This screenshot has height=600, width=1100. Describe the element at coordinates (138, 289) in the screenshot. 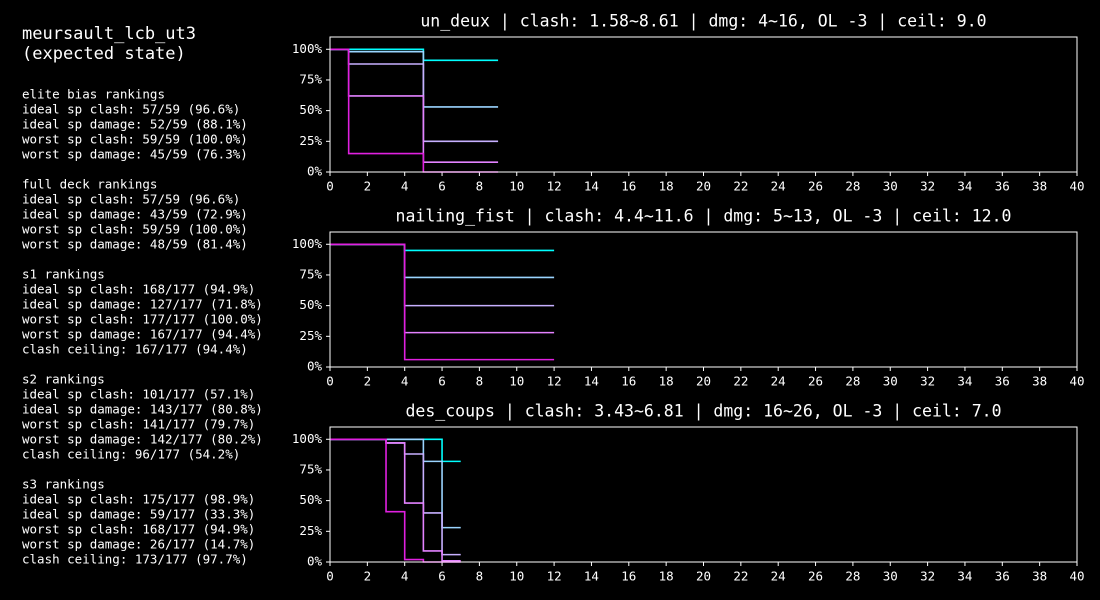

I see `stat-line: ideal sp clash: 168/177 (94.9%)` at that location.